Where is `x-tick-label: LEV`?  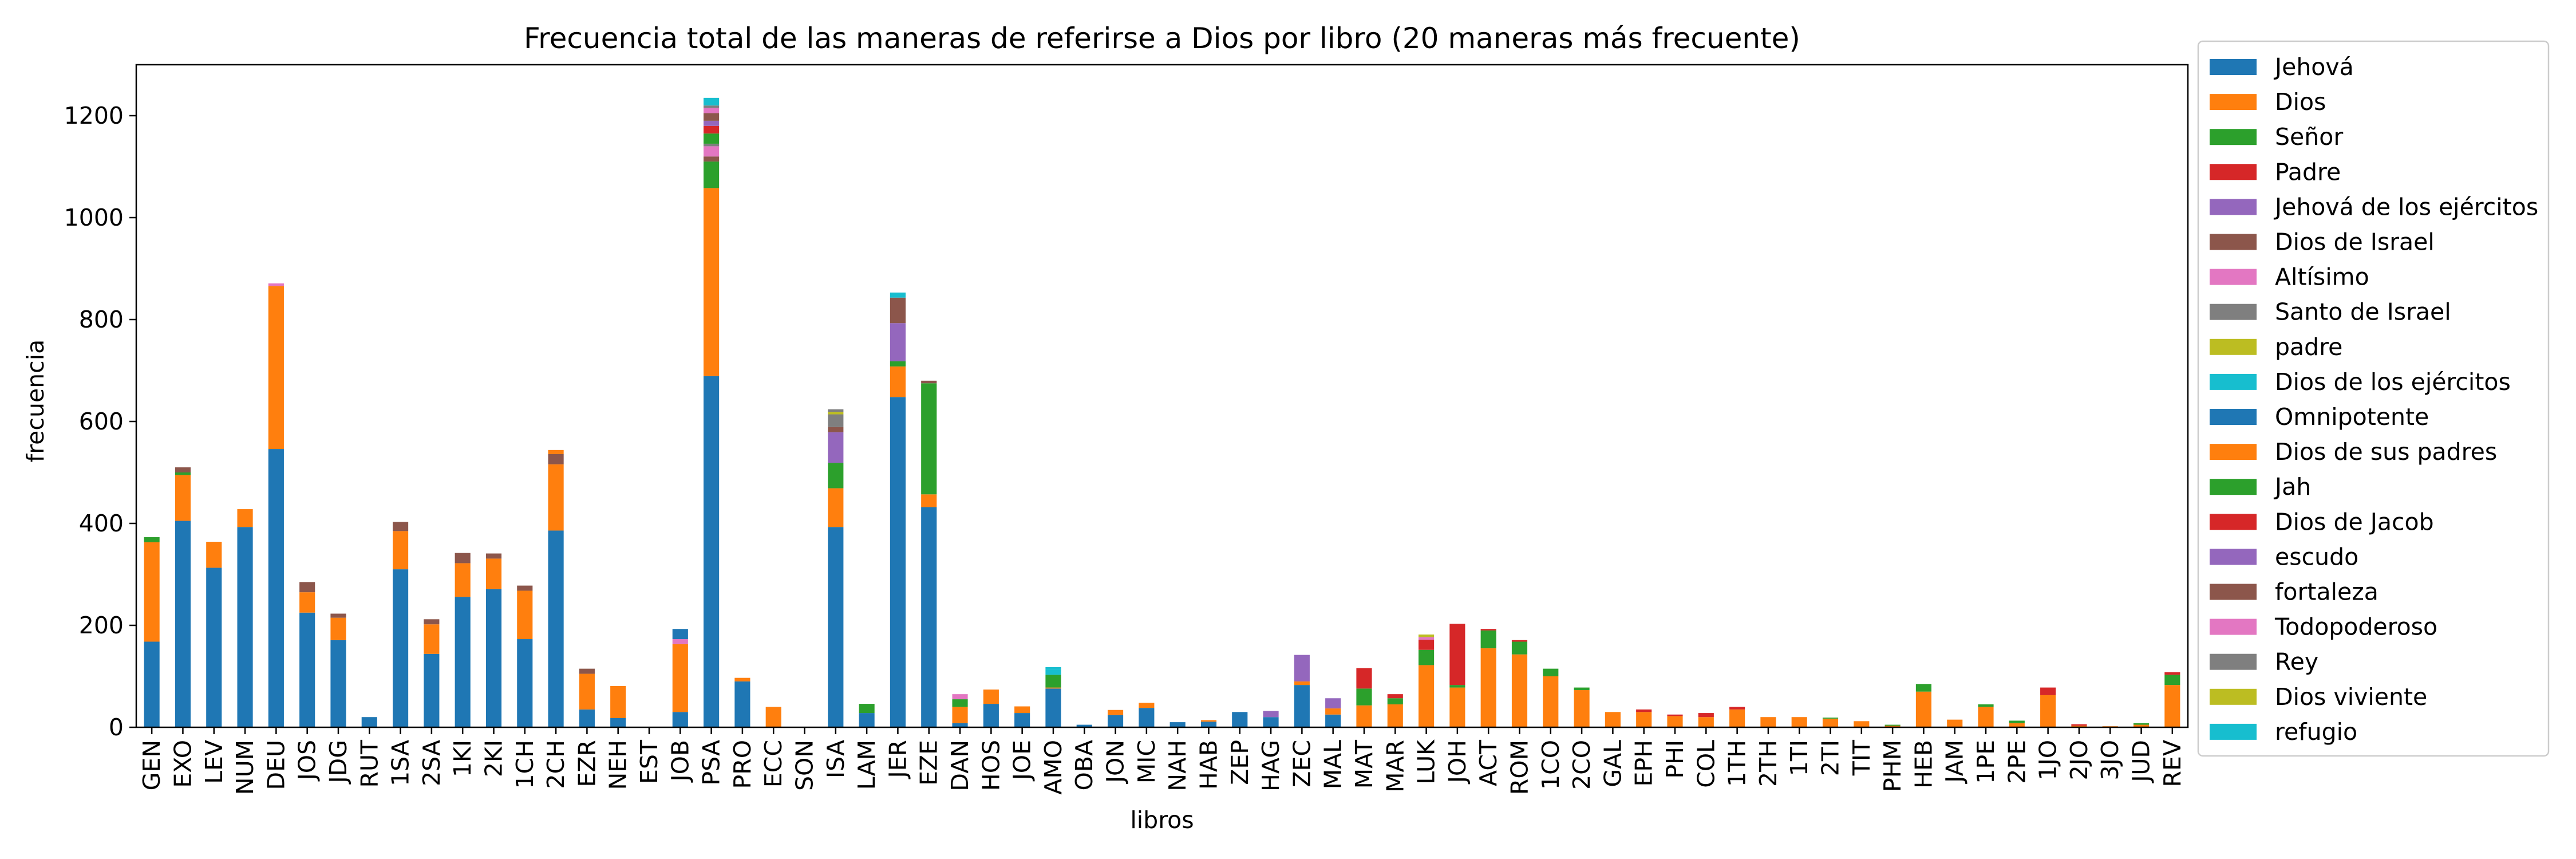
x-tick-label: LEV is located at coordinates (214, 762).